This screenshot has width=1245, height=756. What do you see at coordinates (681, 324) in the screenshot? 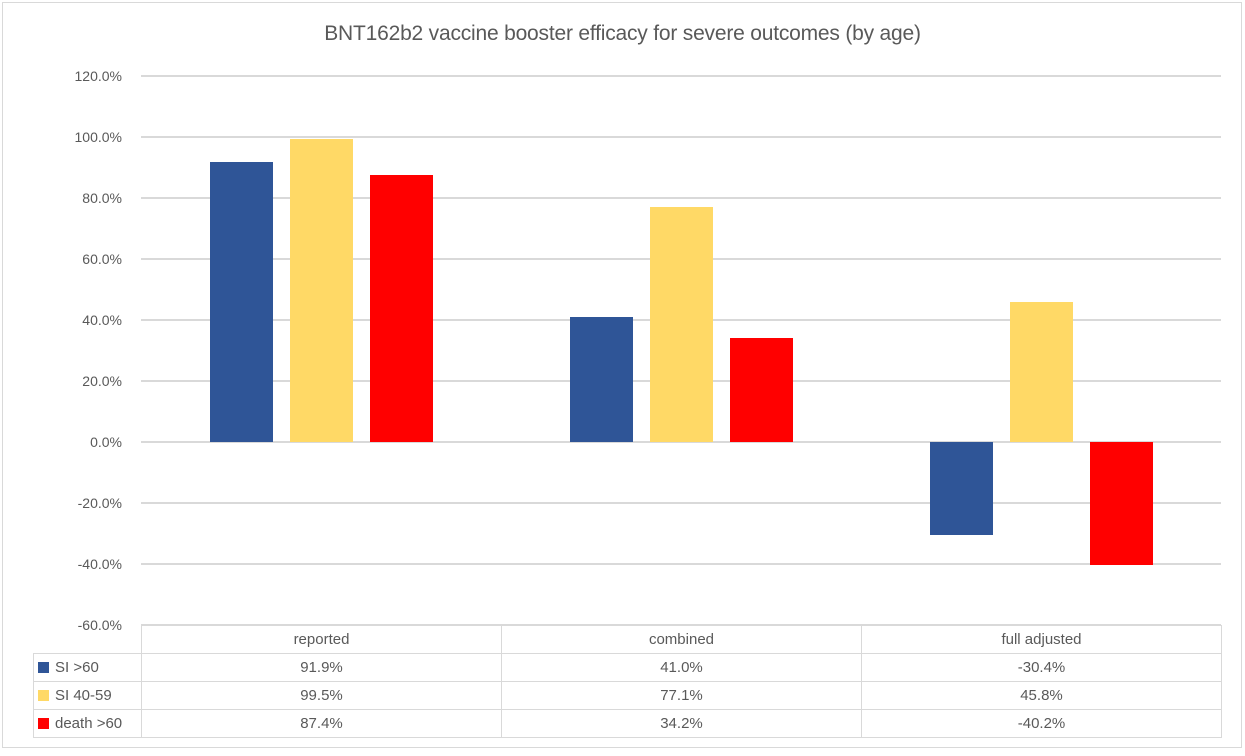
I see `bar-si-40-59-combined` at bounding box center [681, 324].